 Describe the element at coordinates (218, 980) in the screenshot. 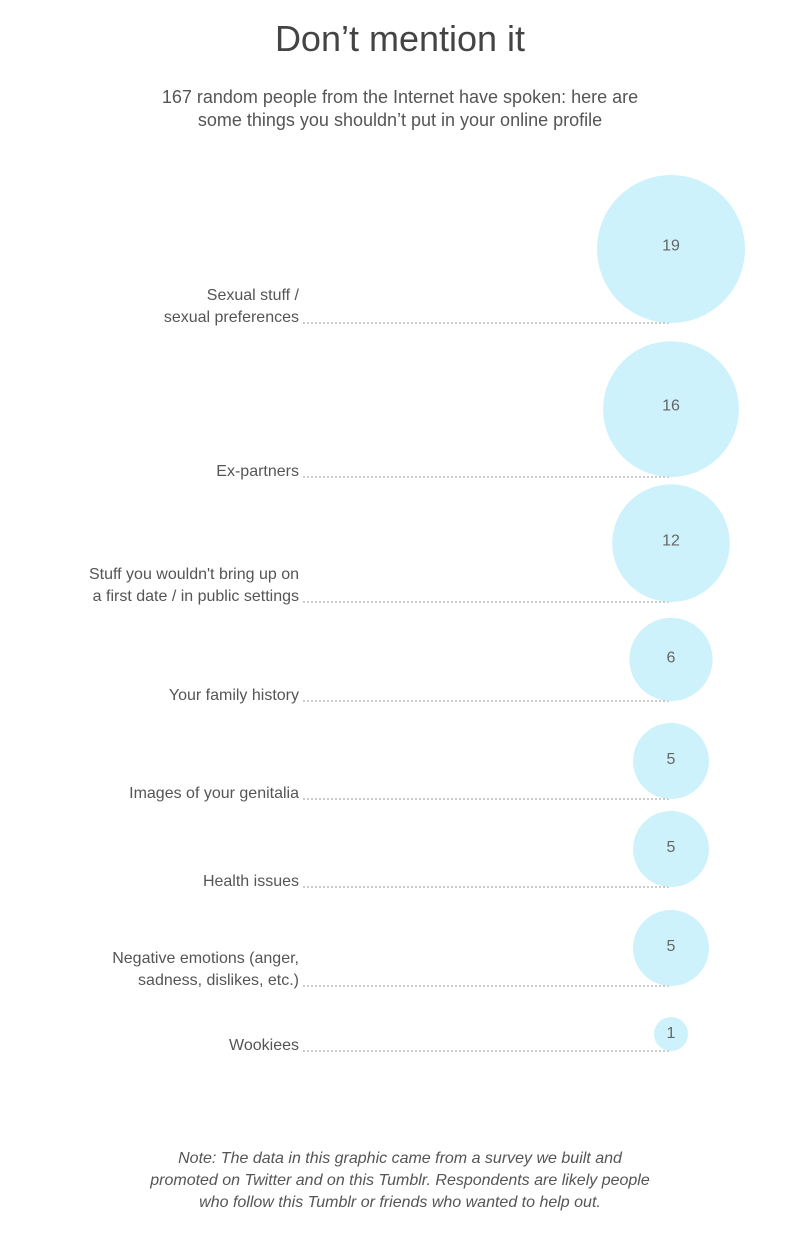

I see `category-label: sadness, dislikes, etc.)` at that location.